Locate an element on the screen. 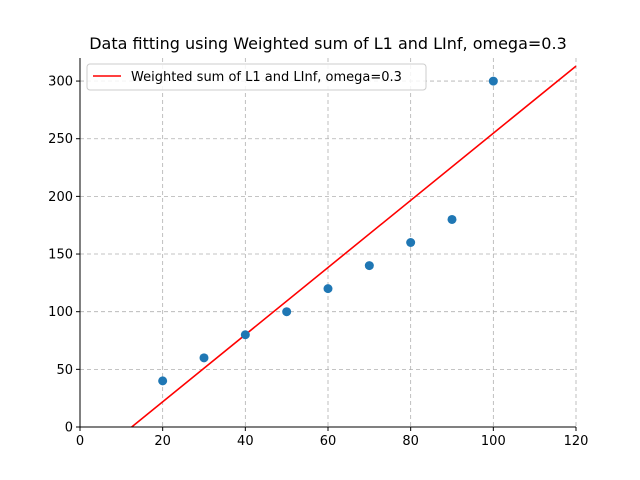 The image size is (640, 480). x-axis-ticks: 0 20 40 60 80 100 120 is located at coordinates (332, 438).